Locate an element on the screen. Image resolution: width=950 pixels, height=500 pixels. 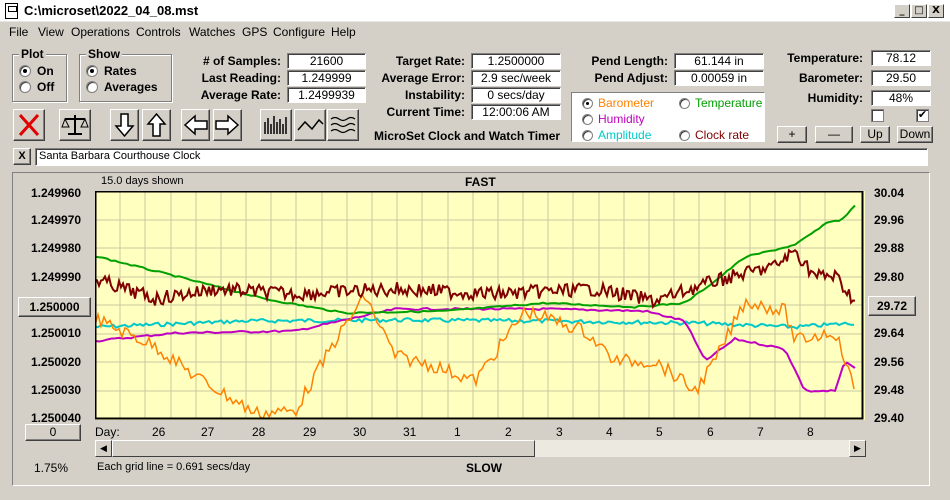
x-tick: 2 is located at coordinates (508, 432).